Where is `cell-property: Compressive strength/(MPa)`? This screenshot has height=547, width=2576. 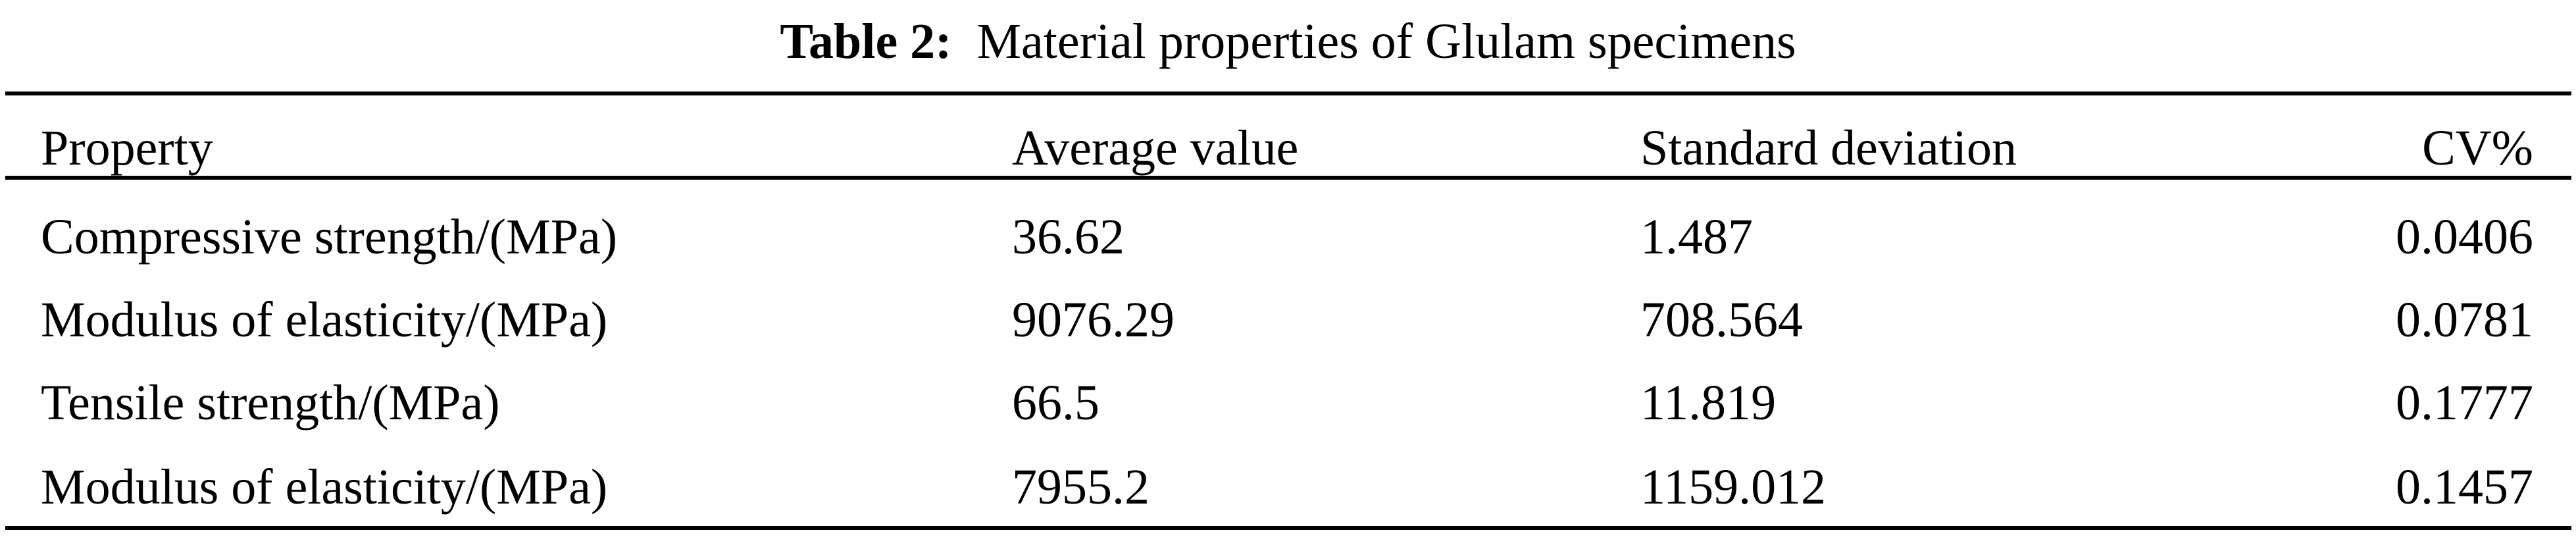 cell-property: Compressive strength/(MPa) is located at coordinates (329, 237).